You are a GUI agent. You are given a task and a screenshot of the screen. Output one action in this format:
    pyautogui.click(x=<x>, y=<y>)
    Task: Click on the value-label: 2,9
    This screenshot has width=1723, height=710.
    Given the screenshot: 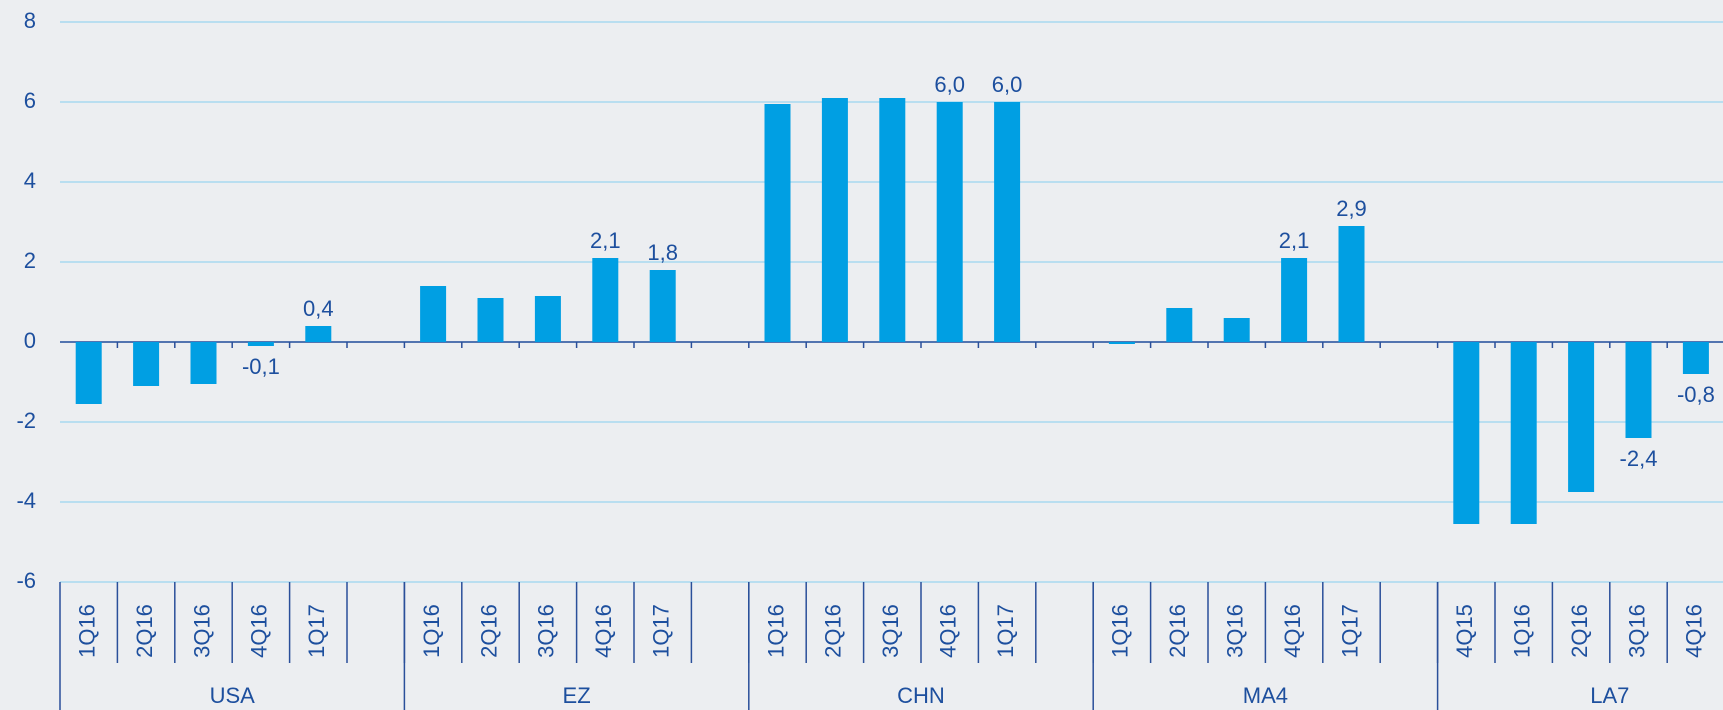 What is the action you would take?
    pyautogui.click(x=1351, y=208)
    